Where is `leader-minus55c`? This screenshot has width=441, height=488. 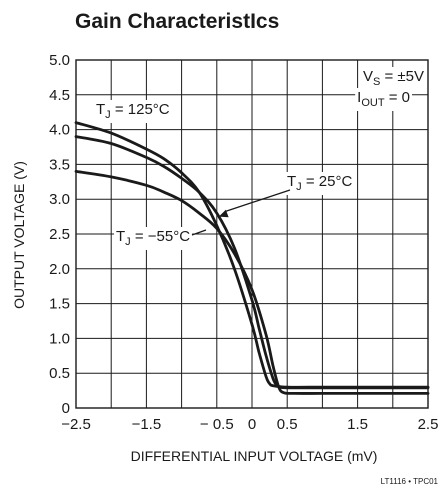 leader-minus55c is located at coordinates (199, 232).